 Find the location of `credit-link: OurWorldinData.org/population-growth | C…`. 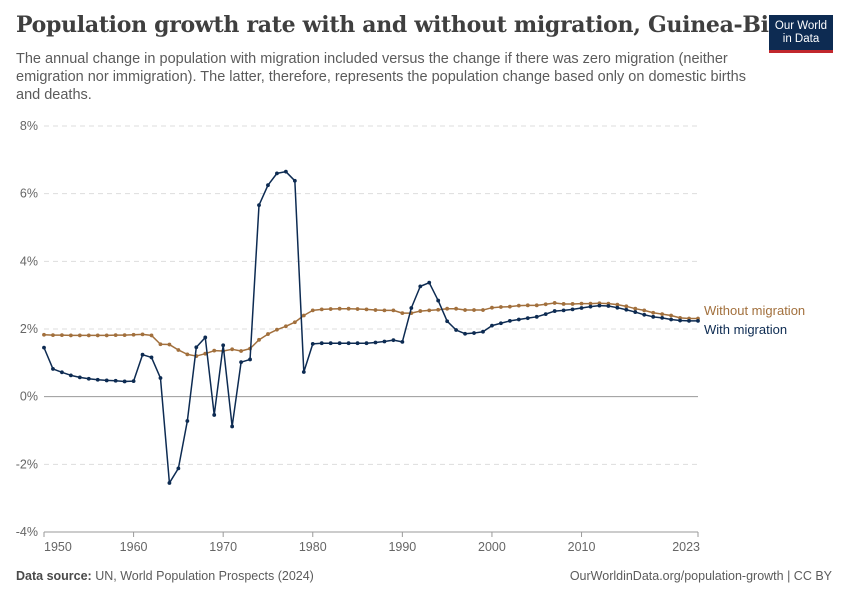

credit-link: OurWorldinData.org/population-growth | C… is located at coordinates (700, 576).